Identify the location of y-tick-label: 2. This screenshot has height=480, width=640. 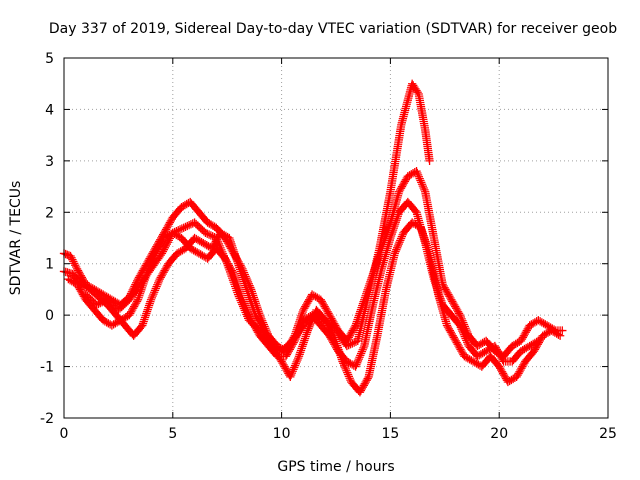
(49, 213).